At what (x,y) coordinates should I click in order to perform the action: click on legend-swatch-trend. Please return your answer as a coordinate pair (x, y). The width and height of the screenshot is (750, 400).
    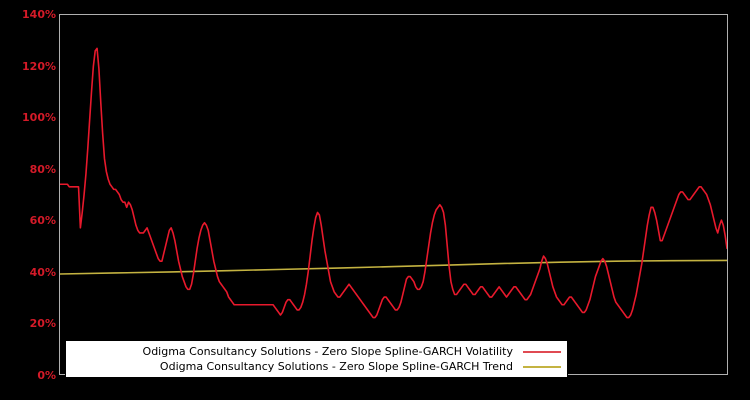
    Looking at the image, I should click on (542, 366).